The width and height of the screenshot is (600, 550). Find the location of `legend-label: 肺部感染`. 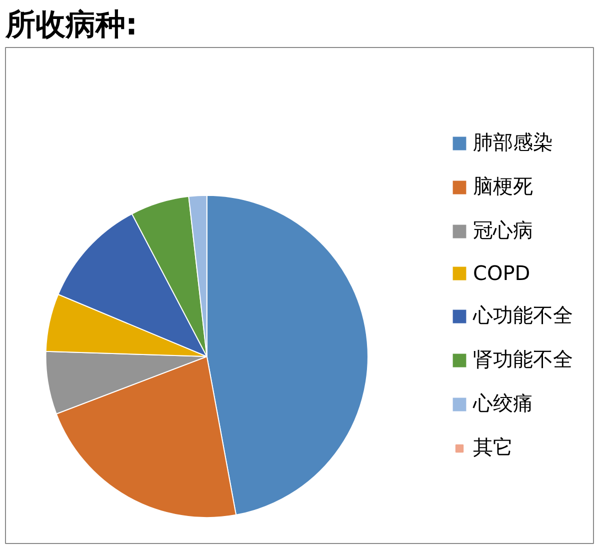

legend-label: 肺部感染 is located at coordinates (513, 142).